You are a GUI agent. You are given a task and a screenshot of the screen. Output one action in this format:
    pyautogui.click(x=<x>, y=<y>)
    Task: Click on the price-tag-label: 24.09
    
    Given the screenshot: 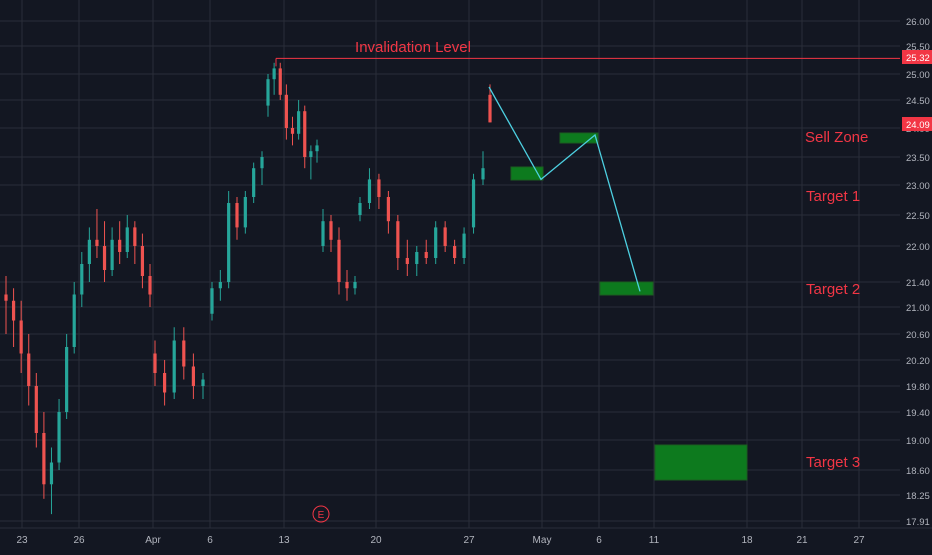 What is the action you would take?
    pyautogui.click(x=918, y=125)
    